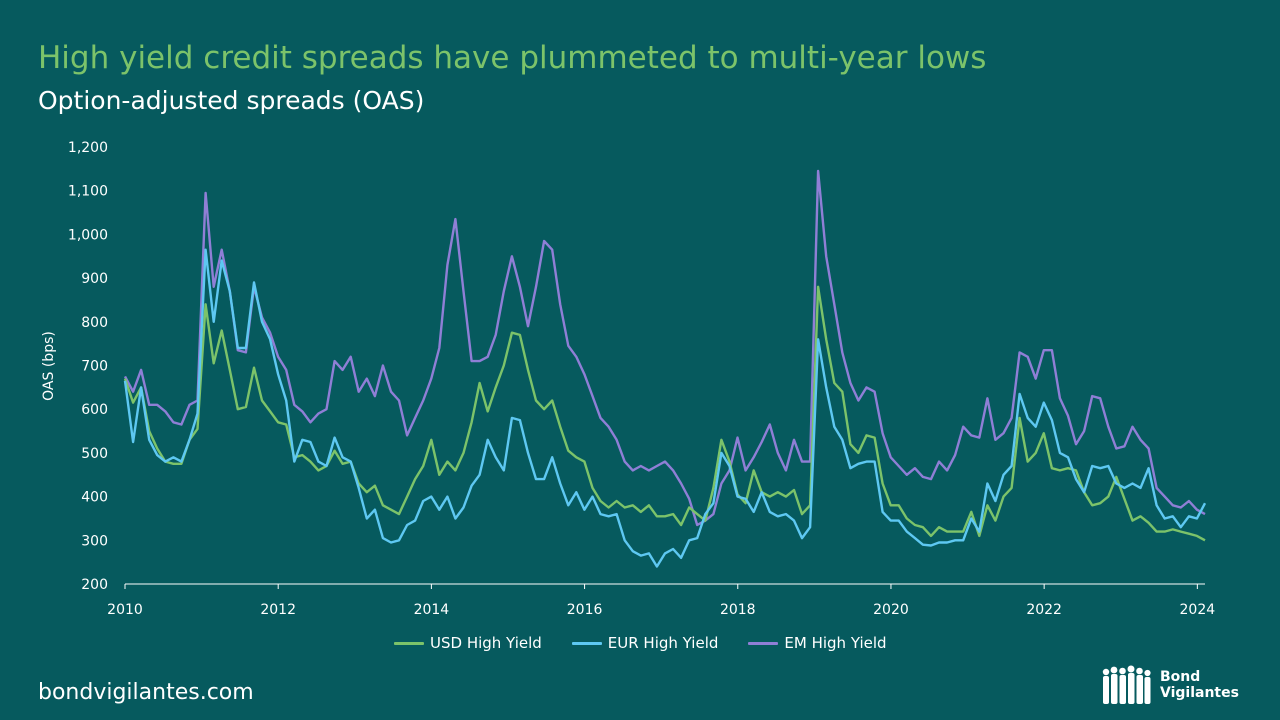 This screenshot has height=720, width=1280. I want to click on legend-item-usd: USD High Yield, so click(468, 643).